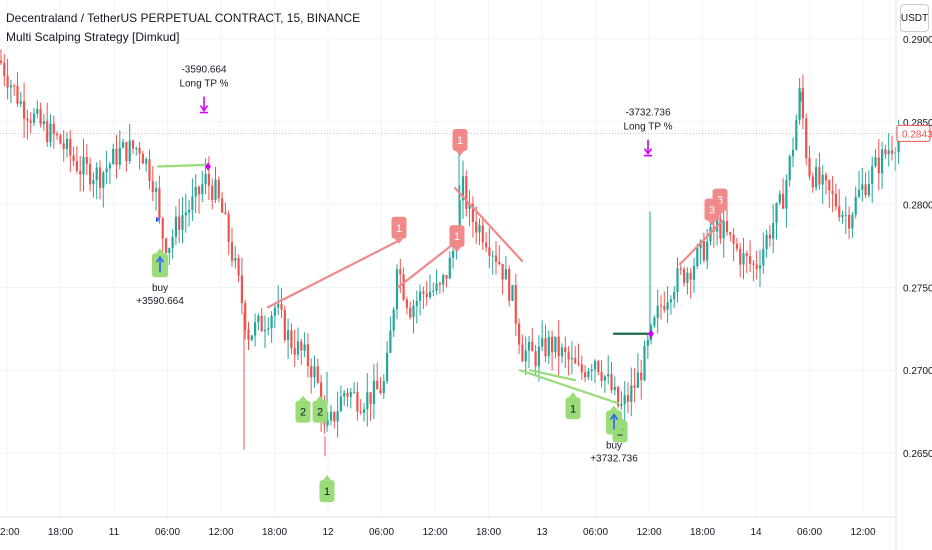  What do you see at coordinates (204, 108) in the screenshot?
I see `tp-arrow-head` at bounding box center [204, 108].